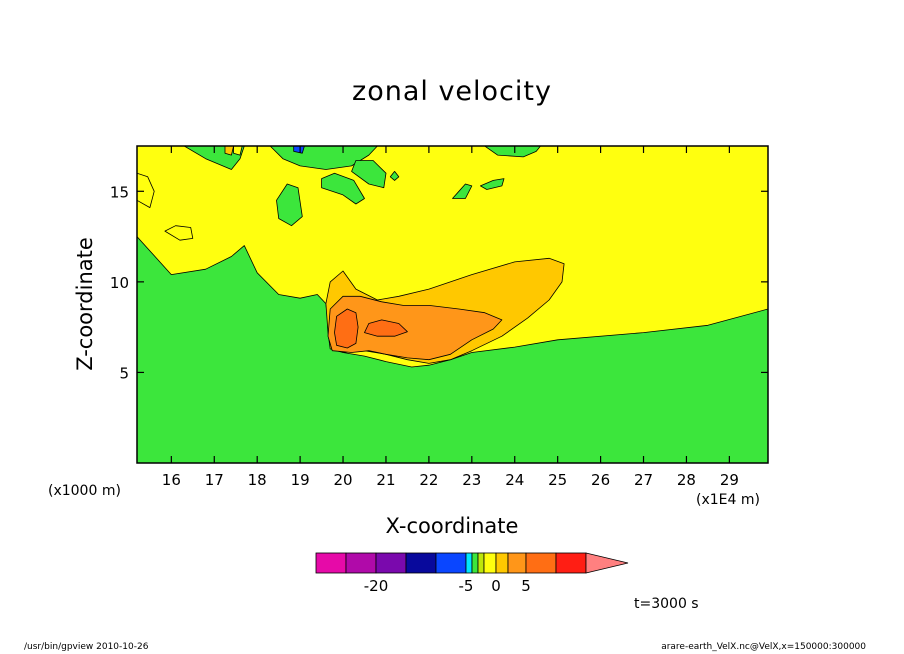 The width and height of the screenshot is (904, 654). Describe the element at coordinates (607, 563) in the screenshot. I see `colorbar-extend-arrow` at that location.